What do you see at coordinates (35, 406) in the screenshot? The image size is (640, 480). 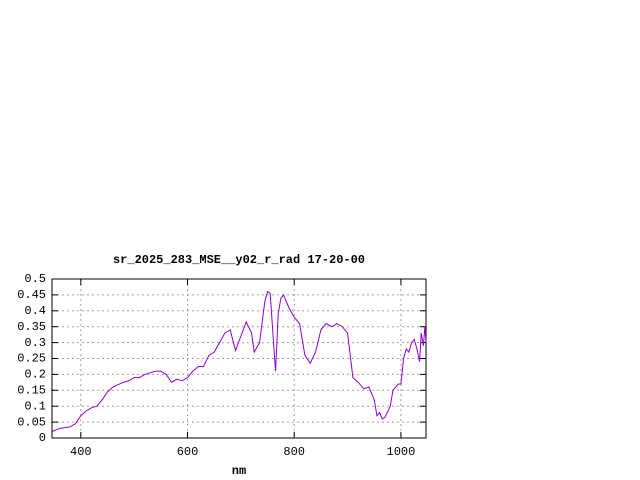 I see `y-tick-label: 0.1` at bounding box center [35, 406].